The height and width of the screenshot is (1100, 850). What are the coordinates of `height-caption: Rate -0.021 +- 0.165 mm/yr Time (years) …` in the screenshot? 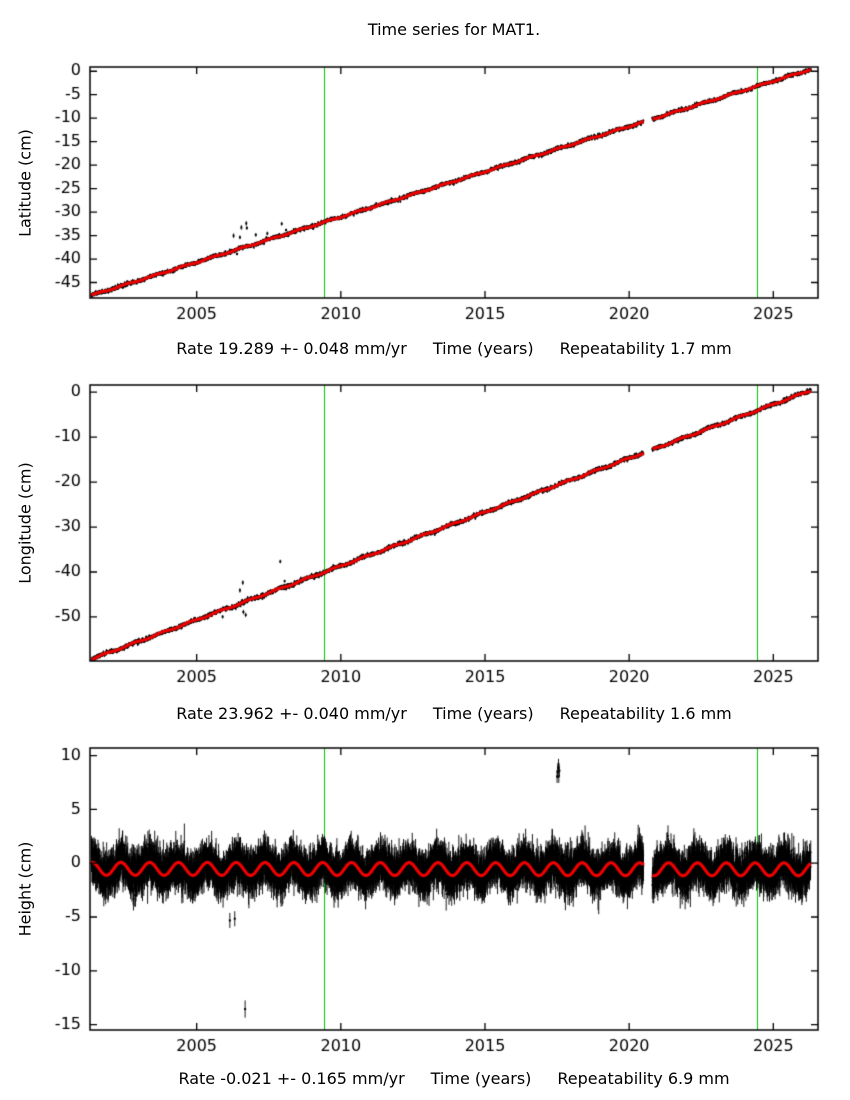 It's located at (454, 1078).